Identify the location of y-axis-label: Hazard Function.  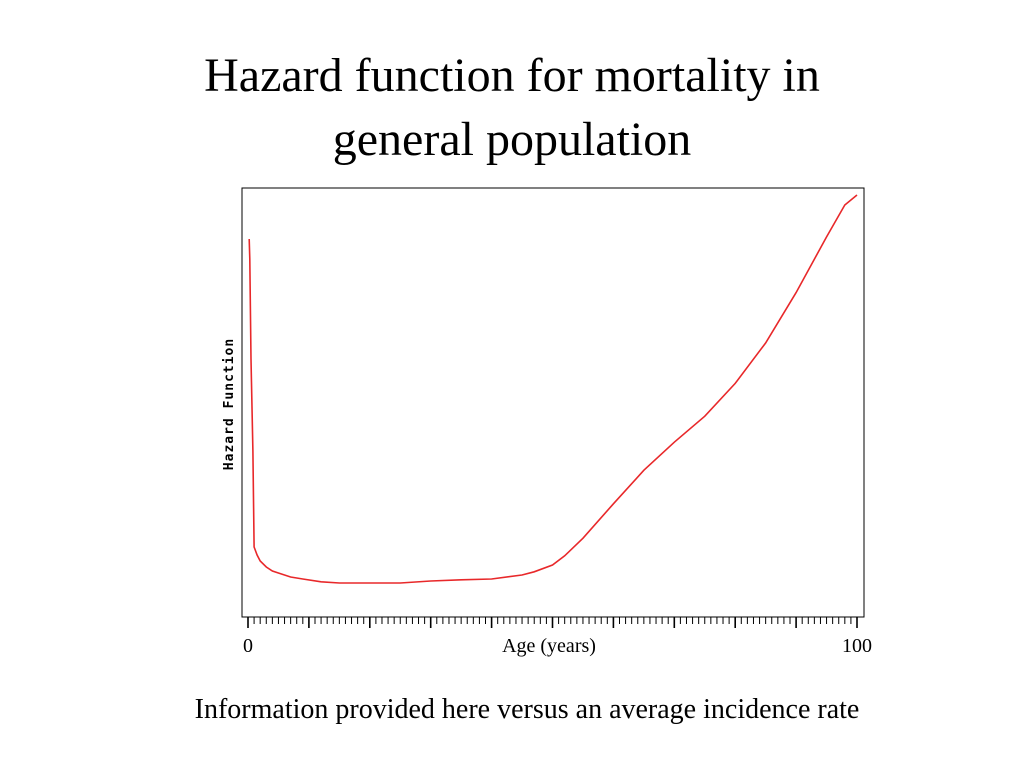
(229, 404).